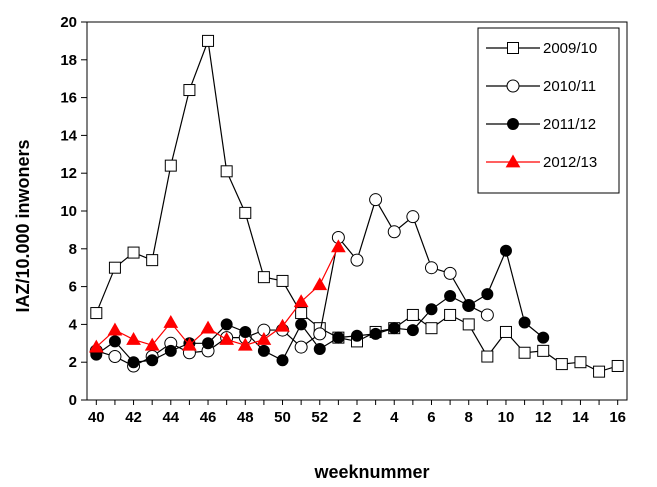 The width and height of the screenshot is (657, 487). What do you see at coordinates (23, 225) in the screenshot?
I see `y-axis-title: IAZ/10.000 inwoners` at bounding box center [23, 225].